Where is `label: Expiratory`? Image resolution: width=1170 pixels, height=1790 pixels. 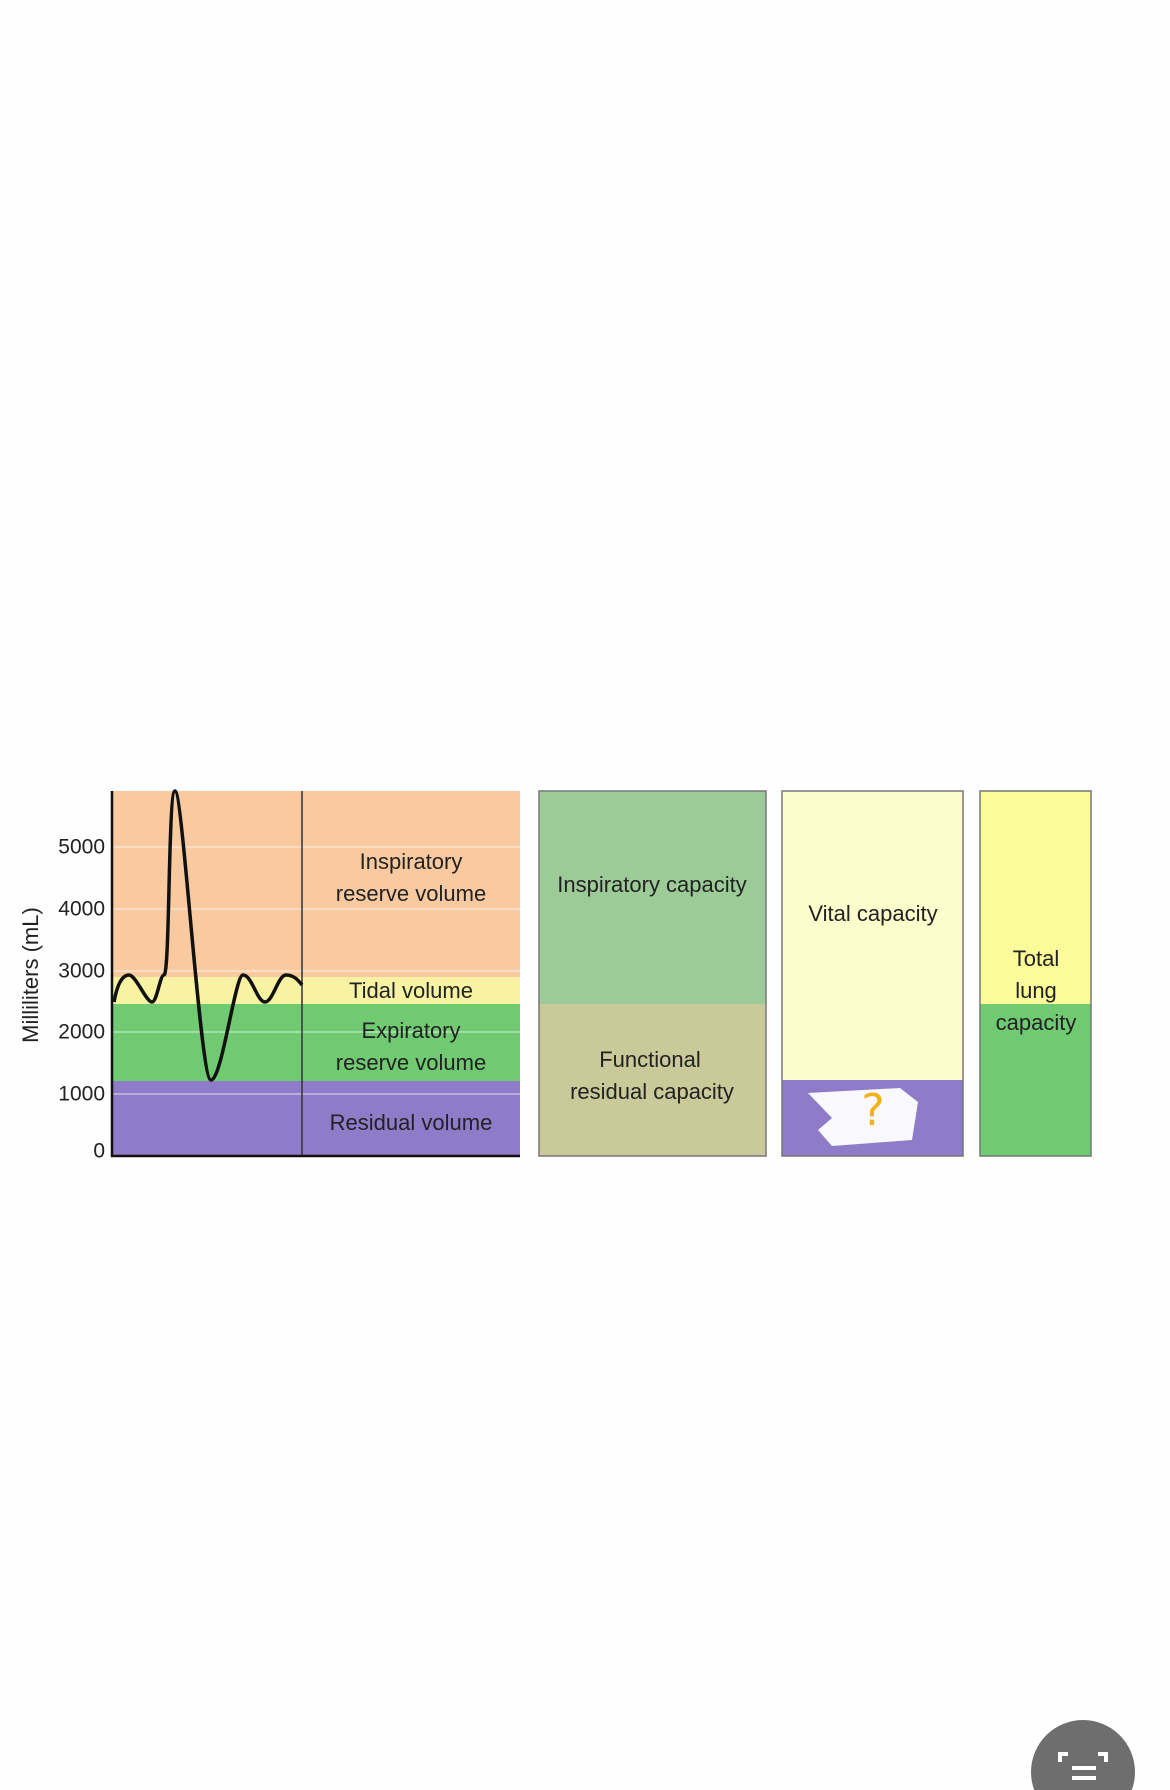 label: Expiratory is located at coordinates (410, 1030).